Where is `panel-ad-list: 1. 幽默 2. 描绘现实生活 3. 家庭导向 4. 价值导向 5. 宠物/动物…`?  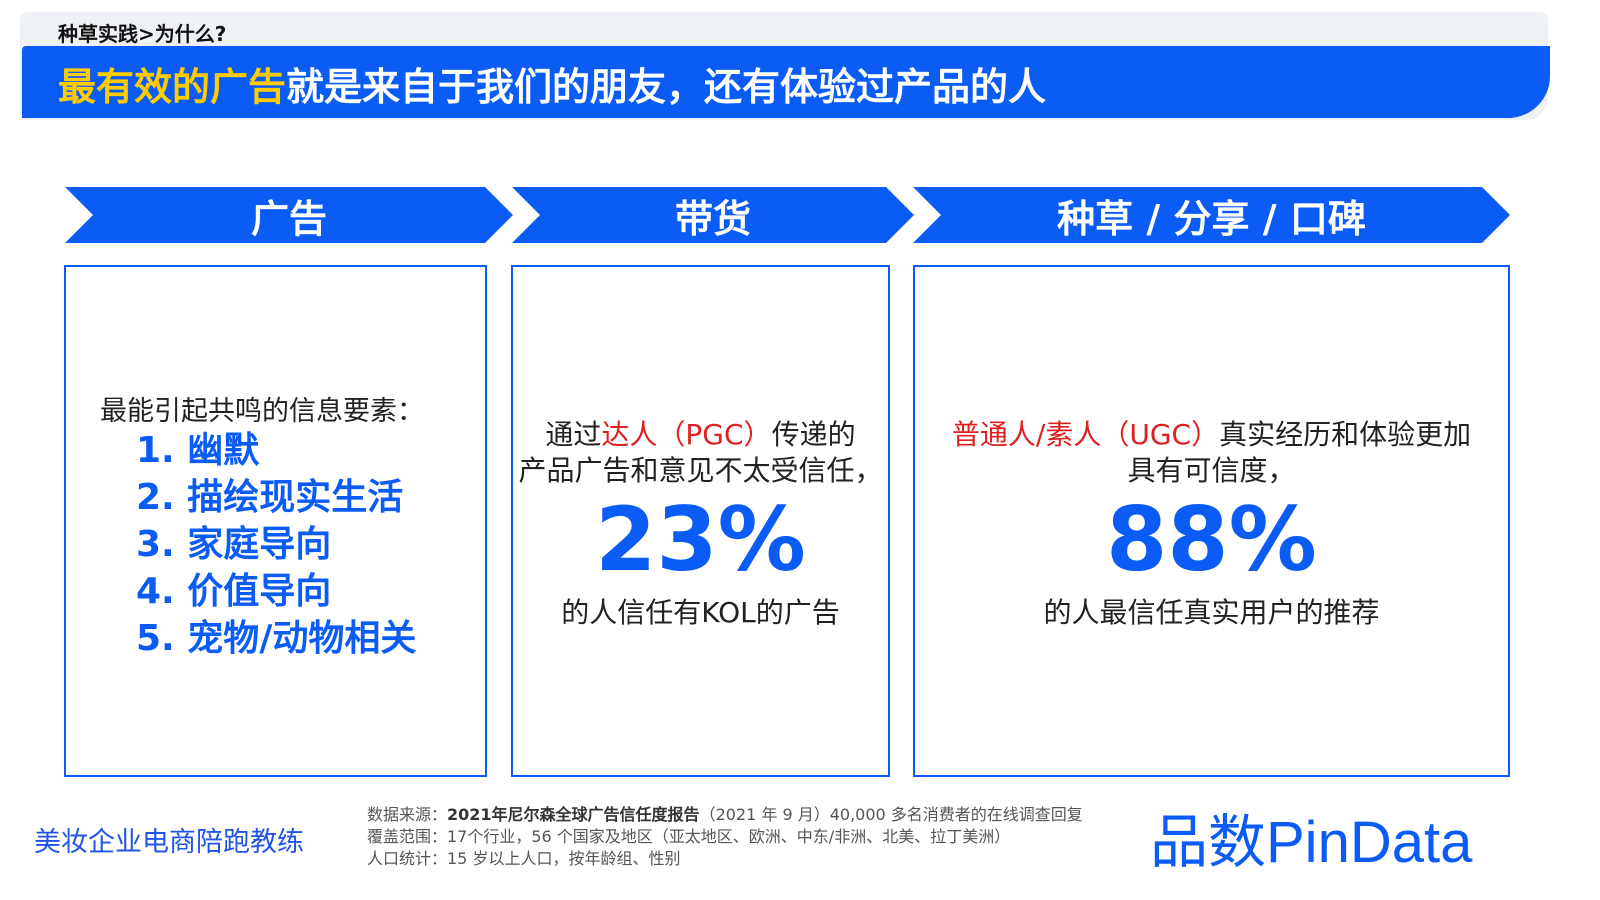 panel-ad-list: 1. 幽默 2. 描绘现实生活 3. 家庭导向 4. 价值导向 5. 宠物/动物… is located at coordinates (276, 544).